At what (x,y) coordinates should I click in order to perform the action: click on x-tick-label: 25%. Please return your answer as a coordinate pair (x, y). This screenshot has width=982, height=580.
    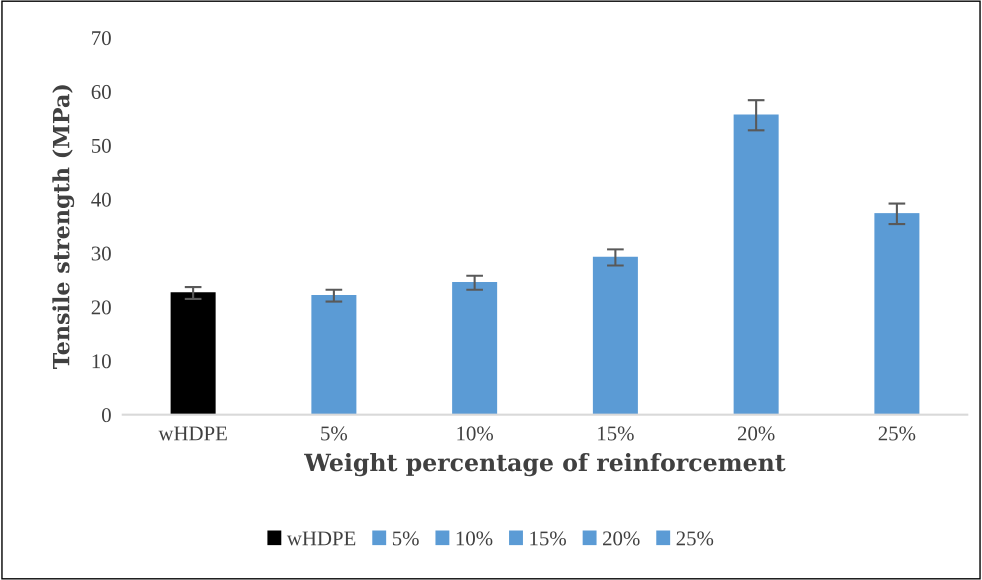
    Looking at the image, I should click on (897, 433).